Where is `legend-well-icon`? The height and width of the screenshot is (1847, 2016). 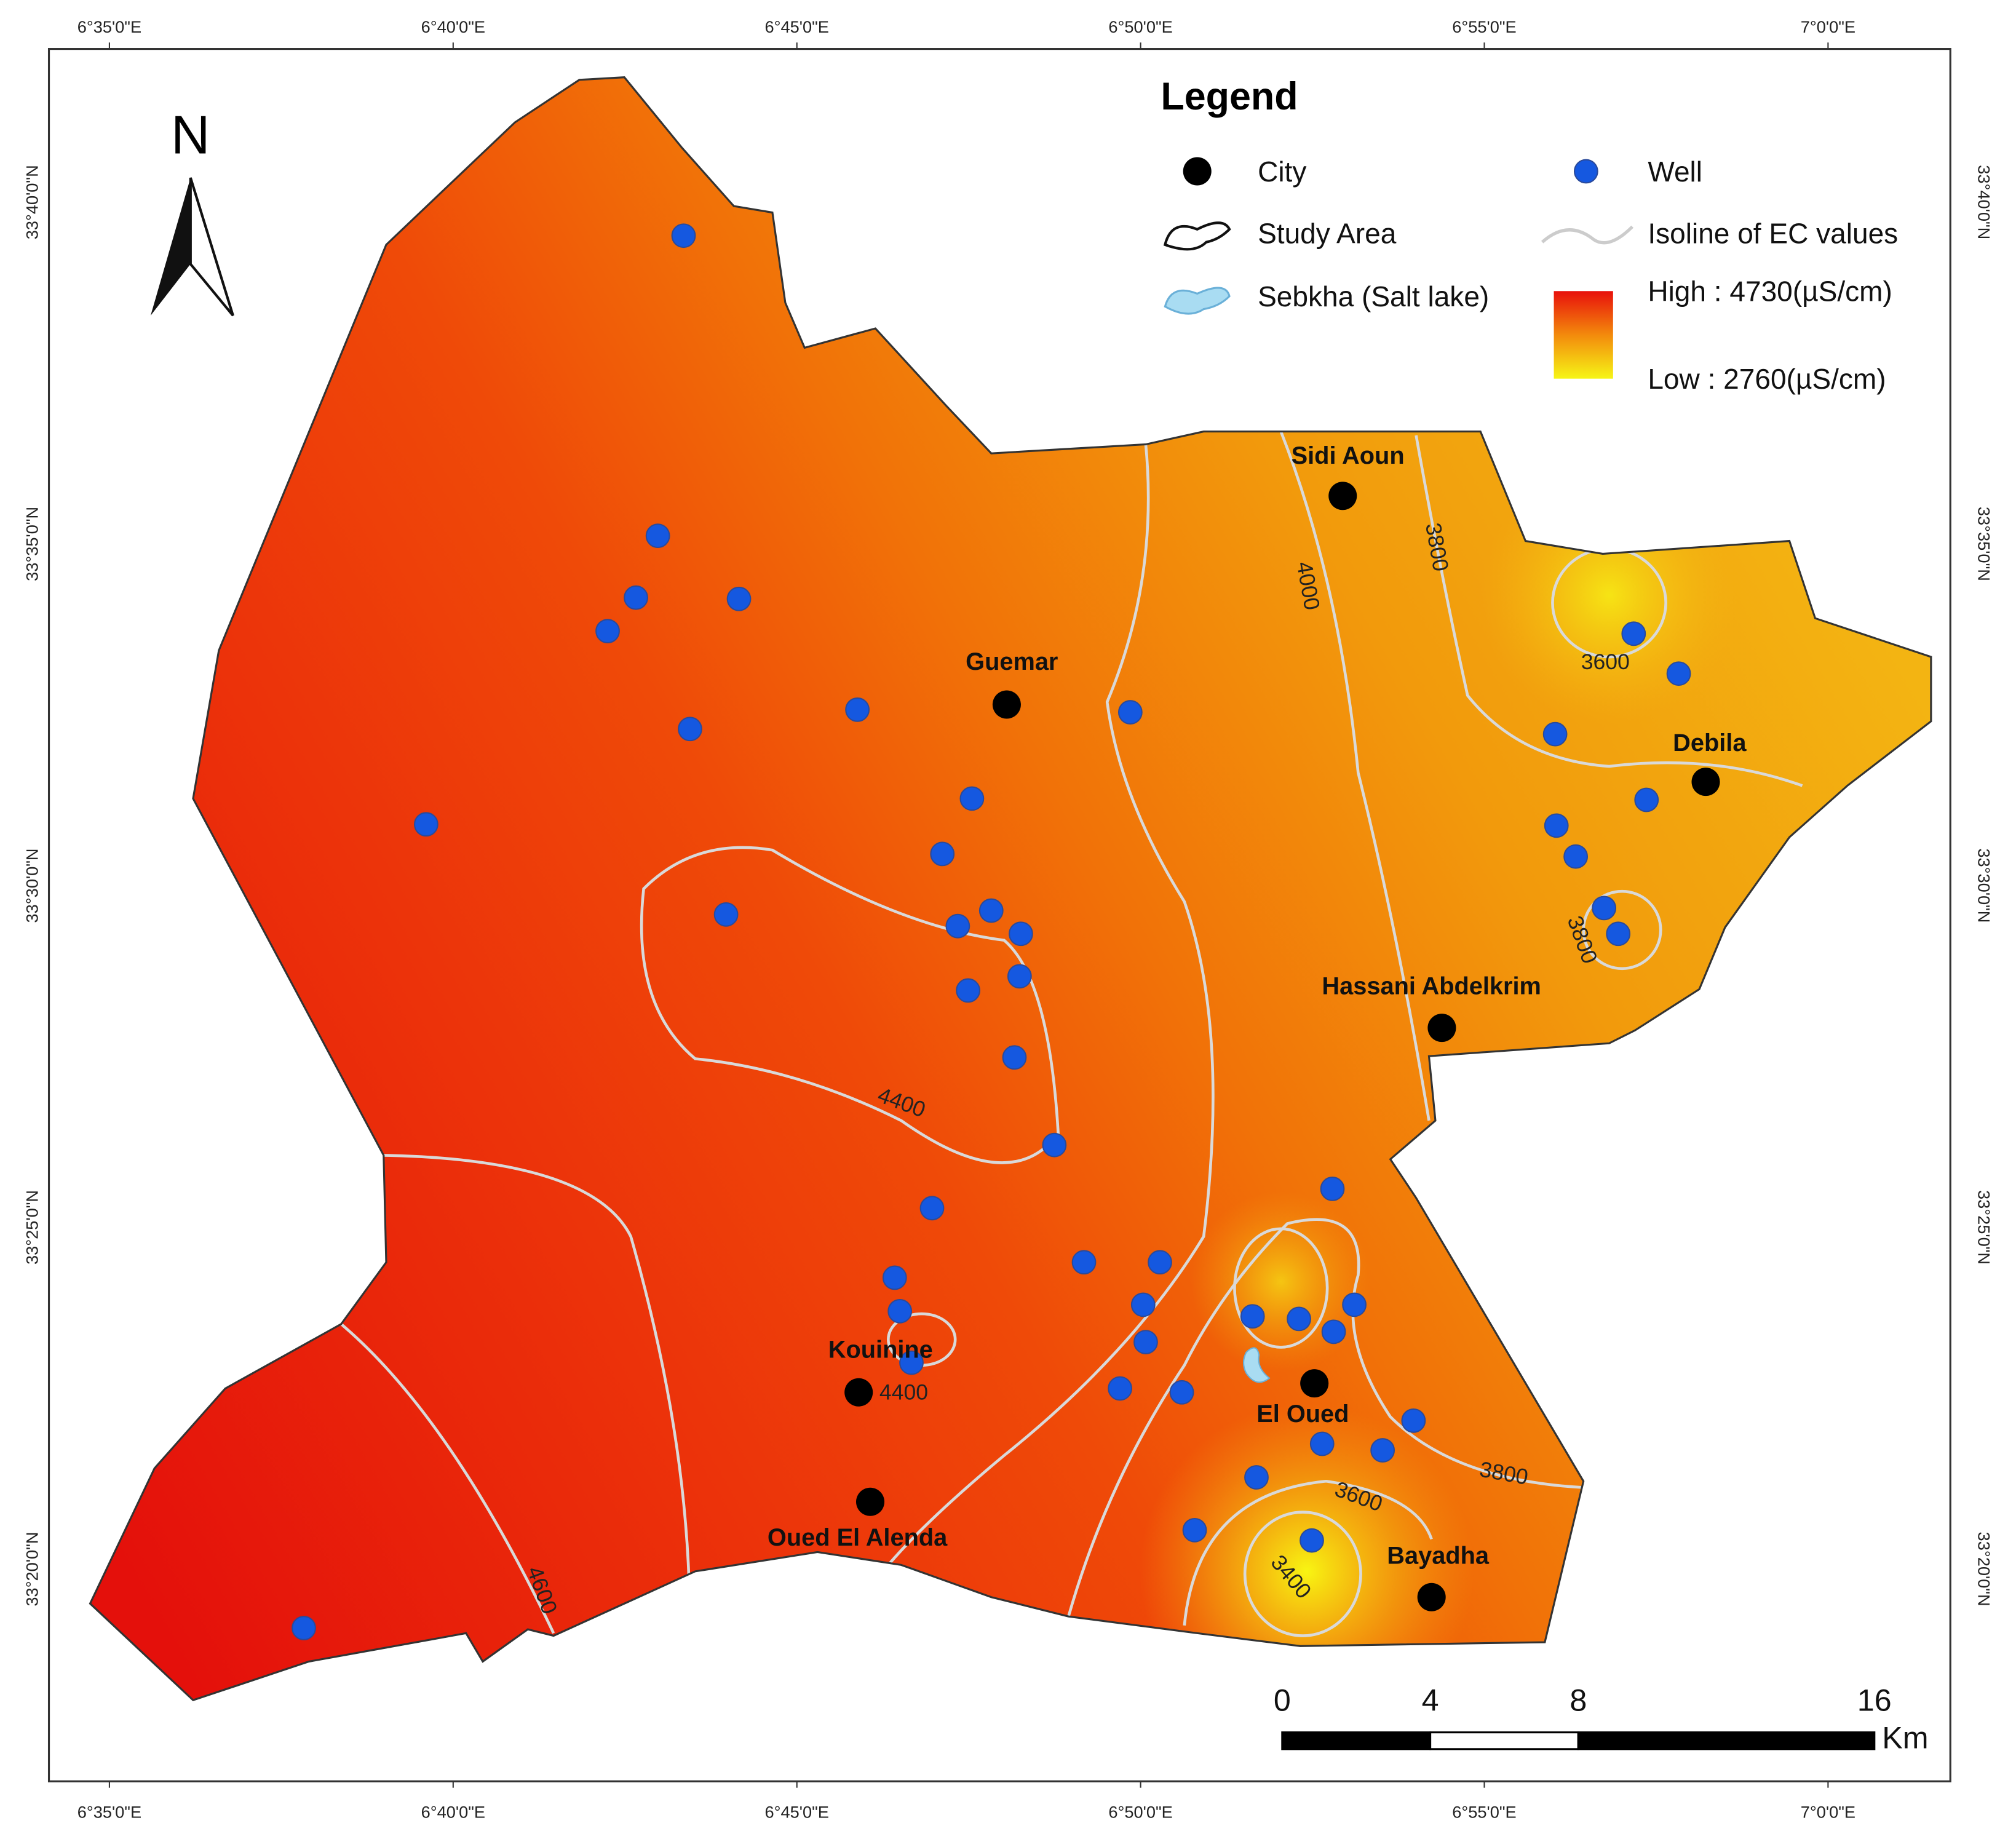
legend-well-icon is located at coordinates (1585, 172).